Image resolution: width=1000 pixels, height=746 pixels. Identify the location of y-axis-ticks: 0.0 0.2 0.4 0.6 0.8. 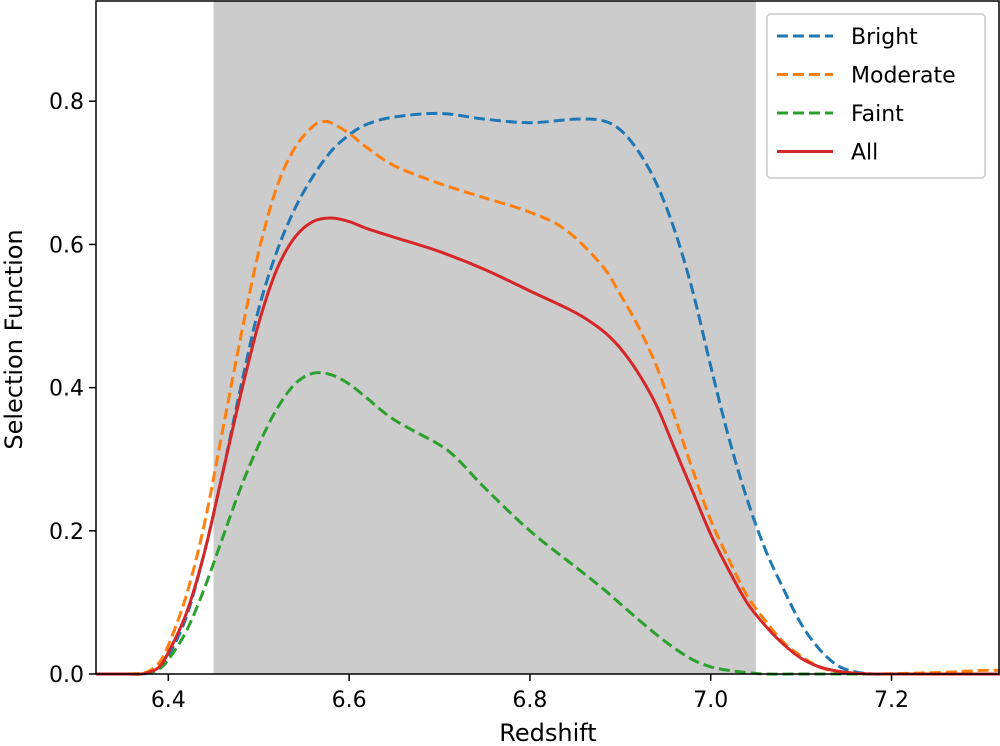
(72, 389).